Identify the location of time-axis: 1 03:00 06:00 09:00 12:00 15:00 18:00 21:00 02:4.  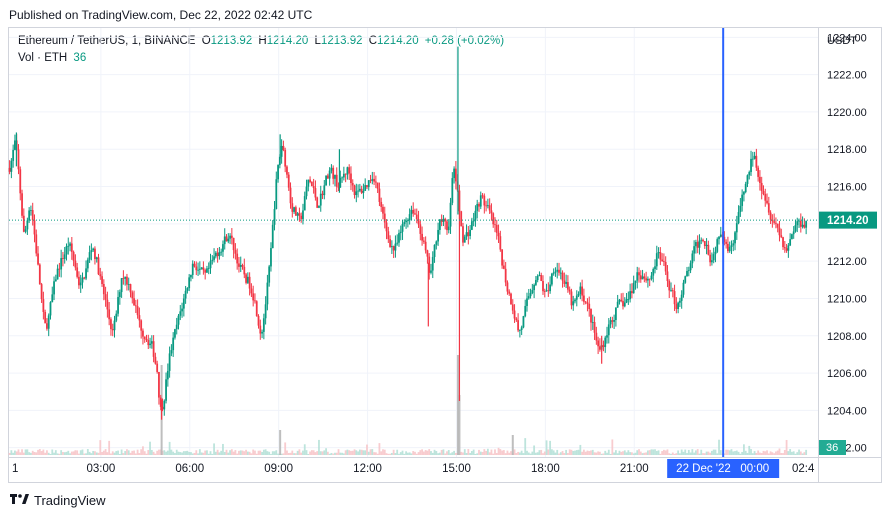
(413, 469).